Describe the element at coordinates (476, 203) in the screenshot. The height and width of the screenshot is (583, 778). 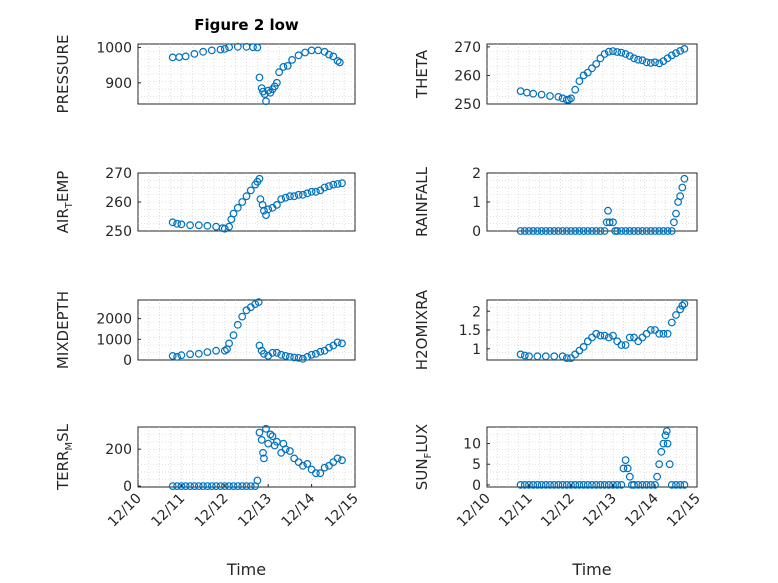
I see `y-tick-label: 1` at that location.